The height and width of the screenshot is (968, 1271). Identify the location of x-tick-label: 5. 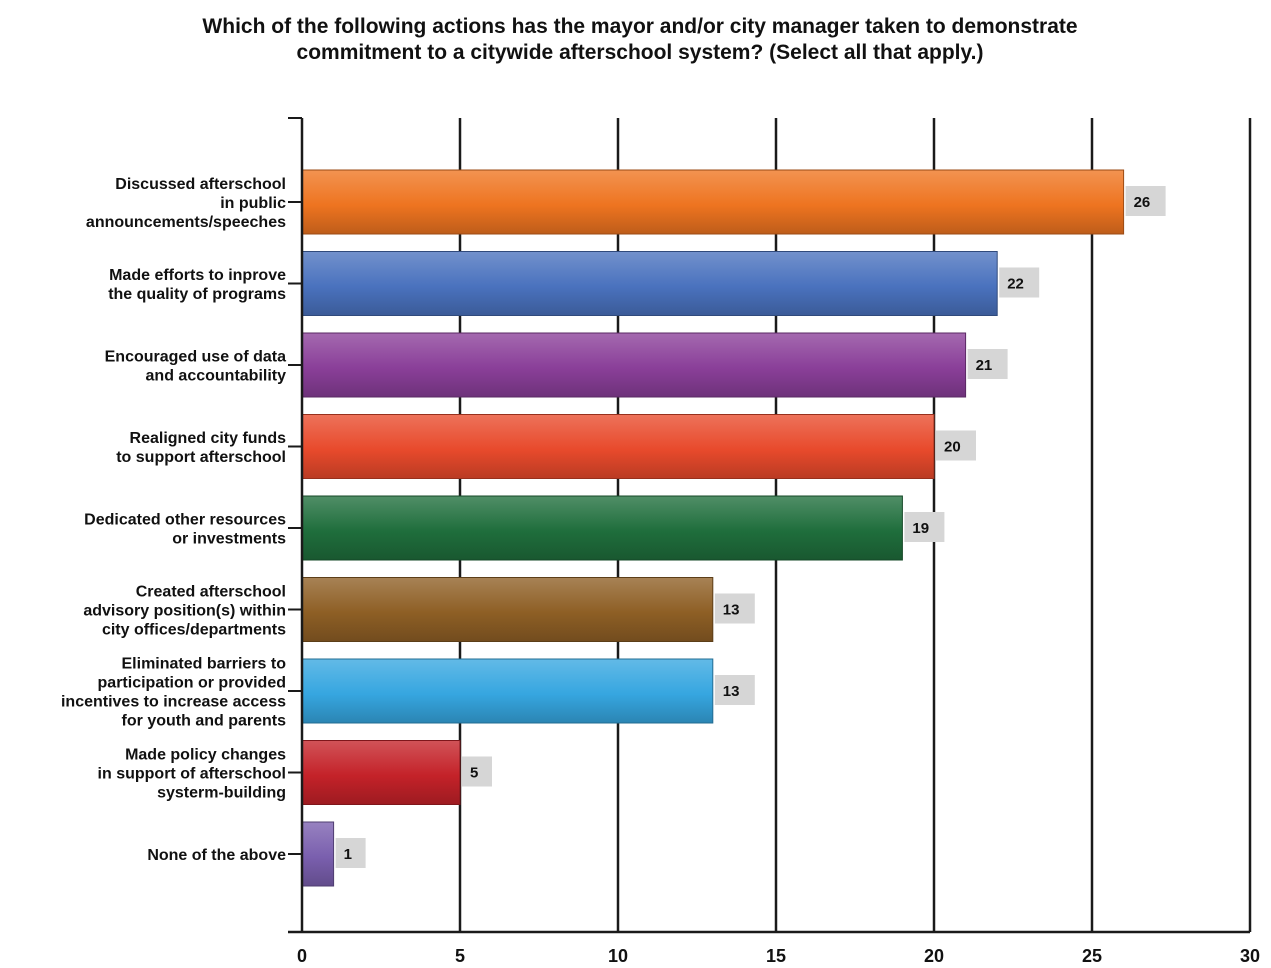
(460, 956).